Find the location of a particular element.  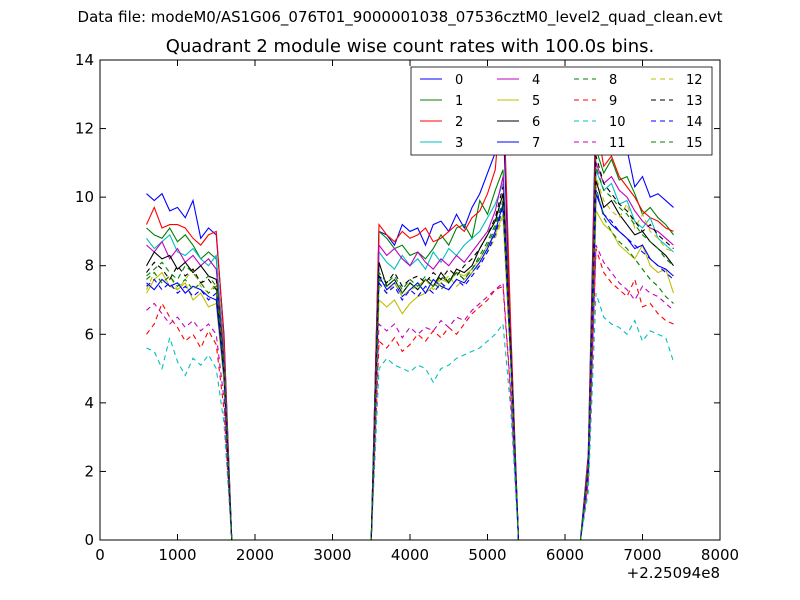

x-tick-label: 7000 is located at coordinates (642, 555).